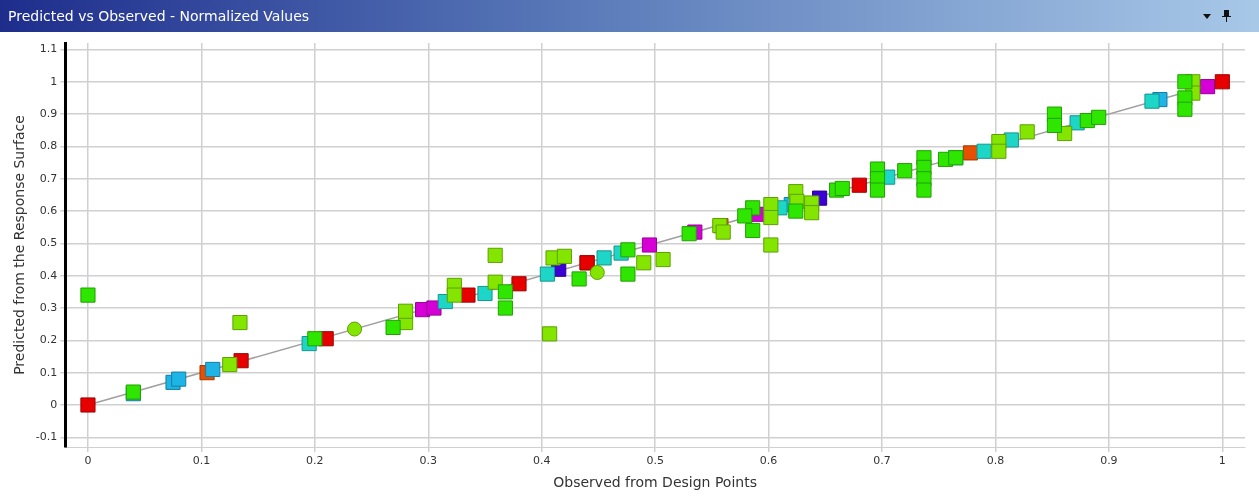 The image size is (1259, 502). Describe the element at coordinates (48, 49) in the screenshot. I see `y-tick-label: 1.1` at that location.